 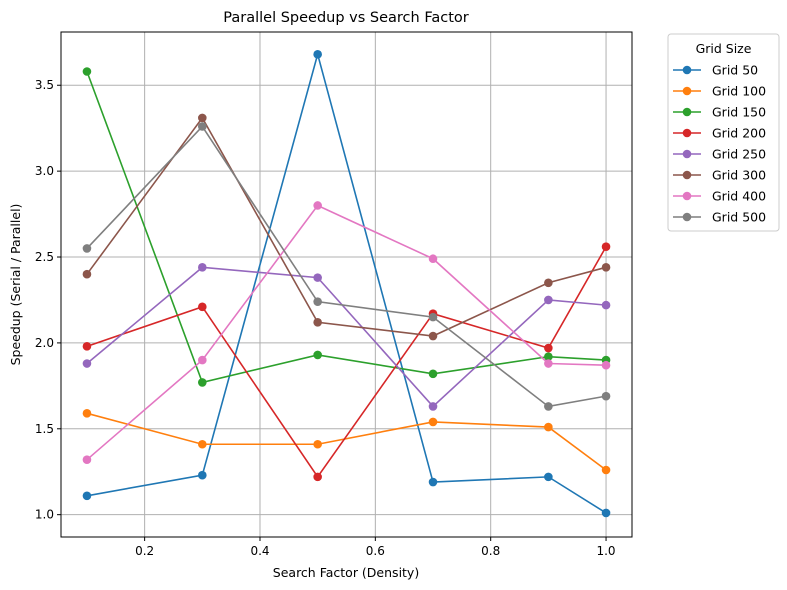 What do you see at coordinates (44, 257) in the screenshot?
I see `y-tick-label: 2.5` at bounding box center [44, 257].